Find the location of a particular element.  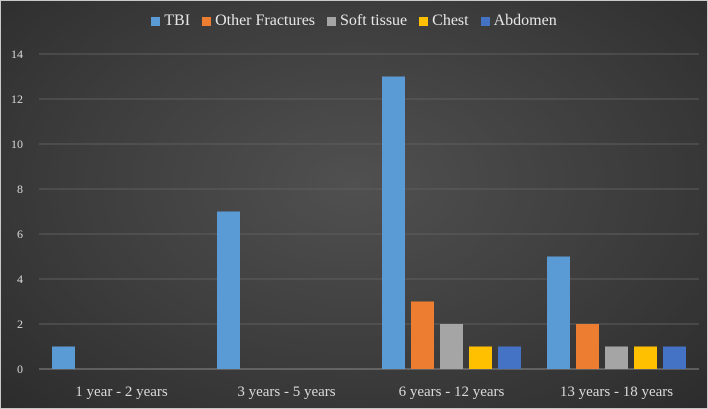

legend-label: TBI is located at coordinates (177, 20).